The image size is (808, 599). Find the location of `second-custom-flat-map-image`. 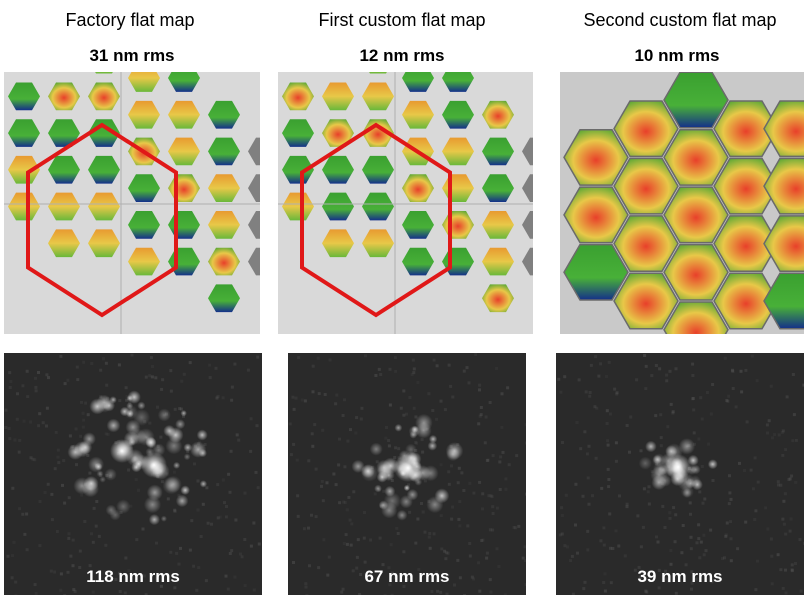

second-custom-flat-map-image is located at coordinates (682, 203).